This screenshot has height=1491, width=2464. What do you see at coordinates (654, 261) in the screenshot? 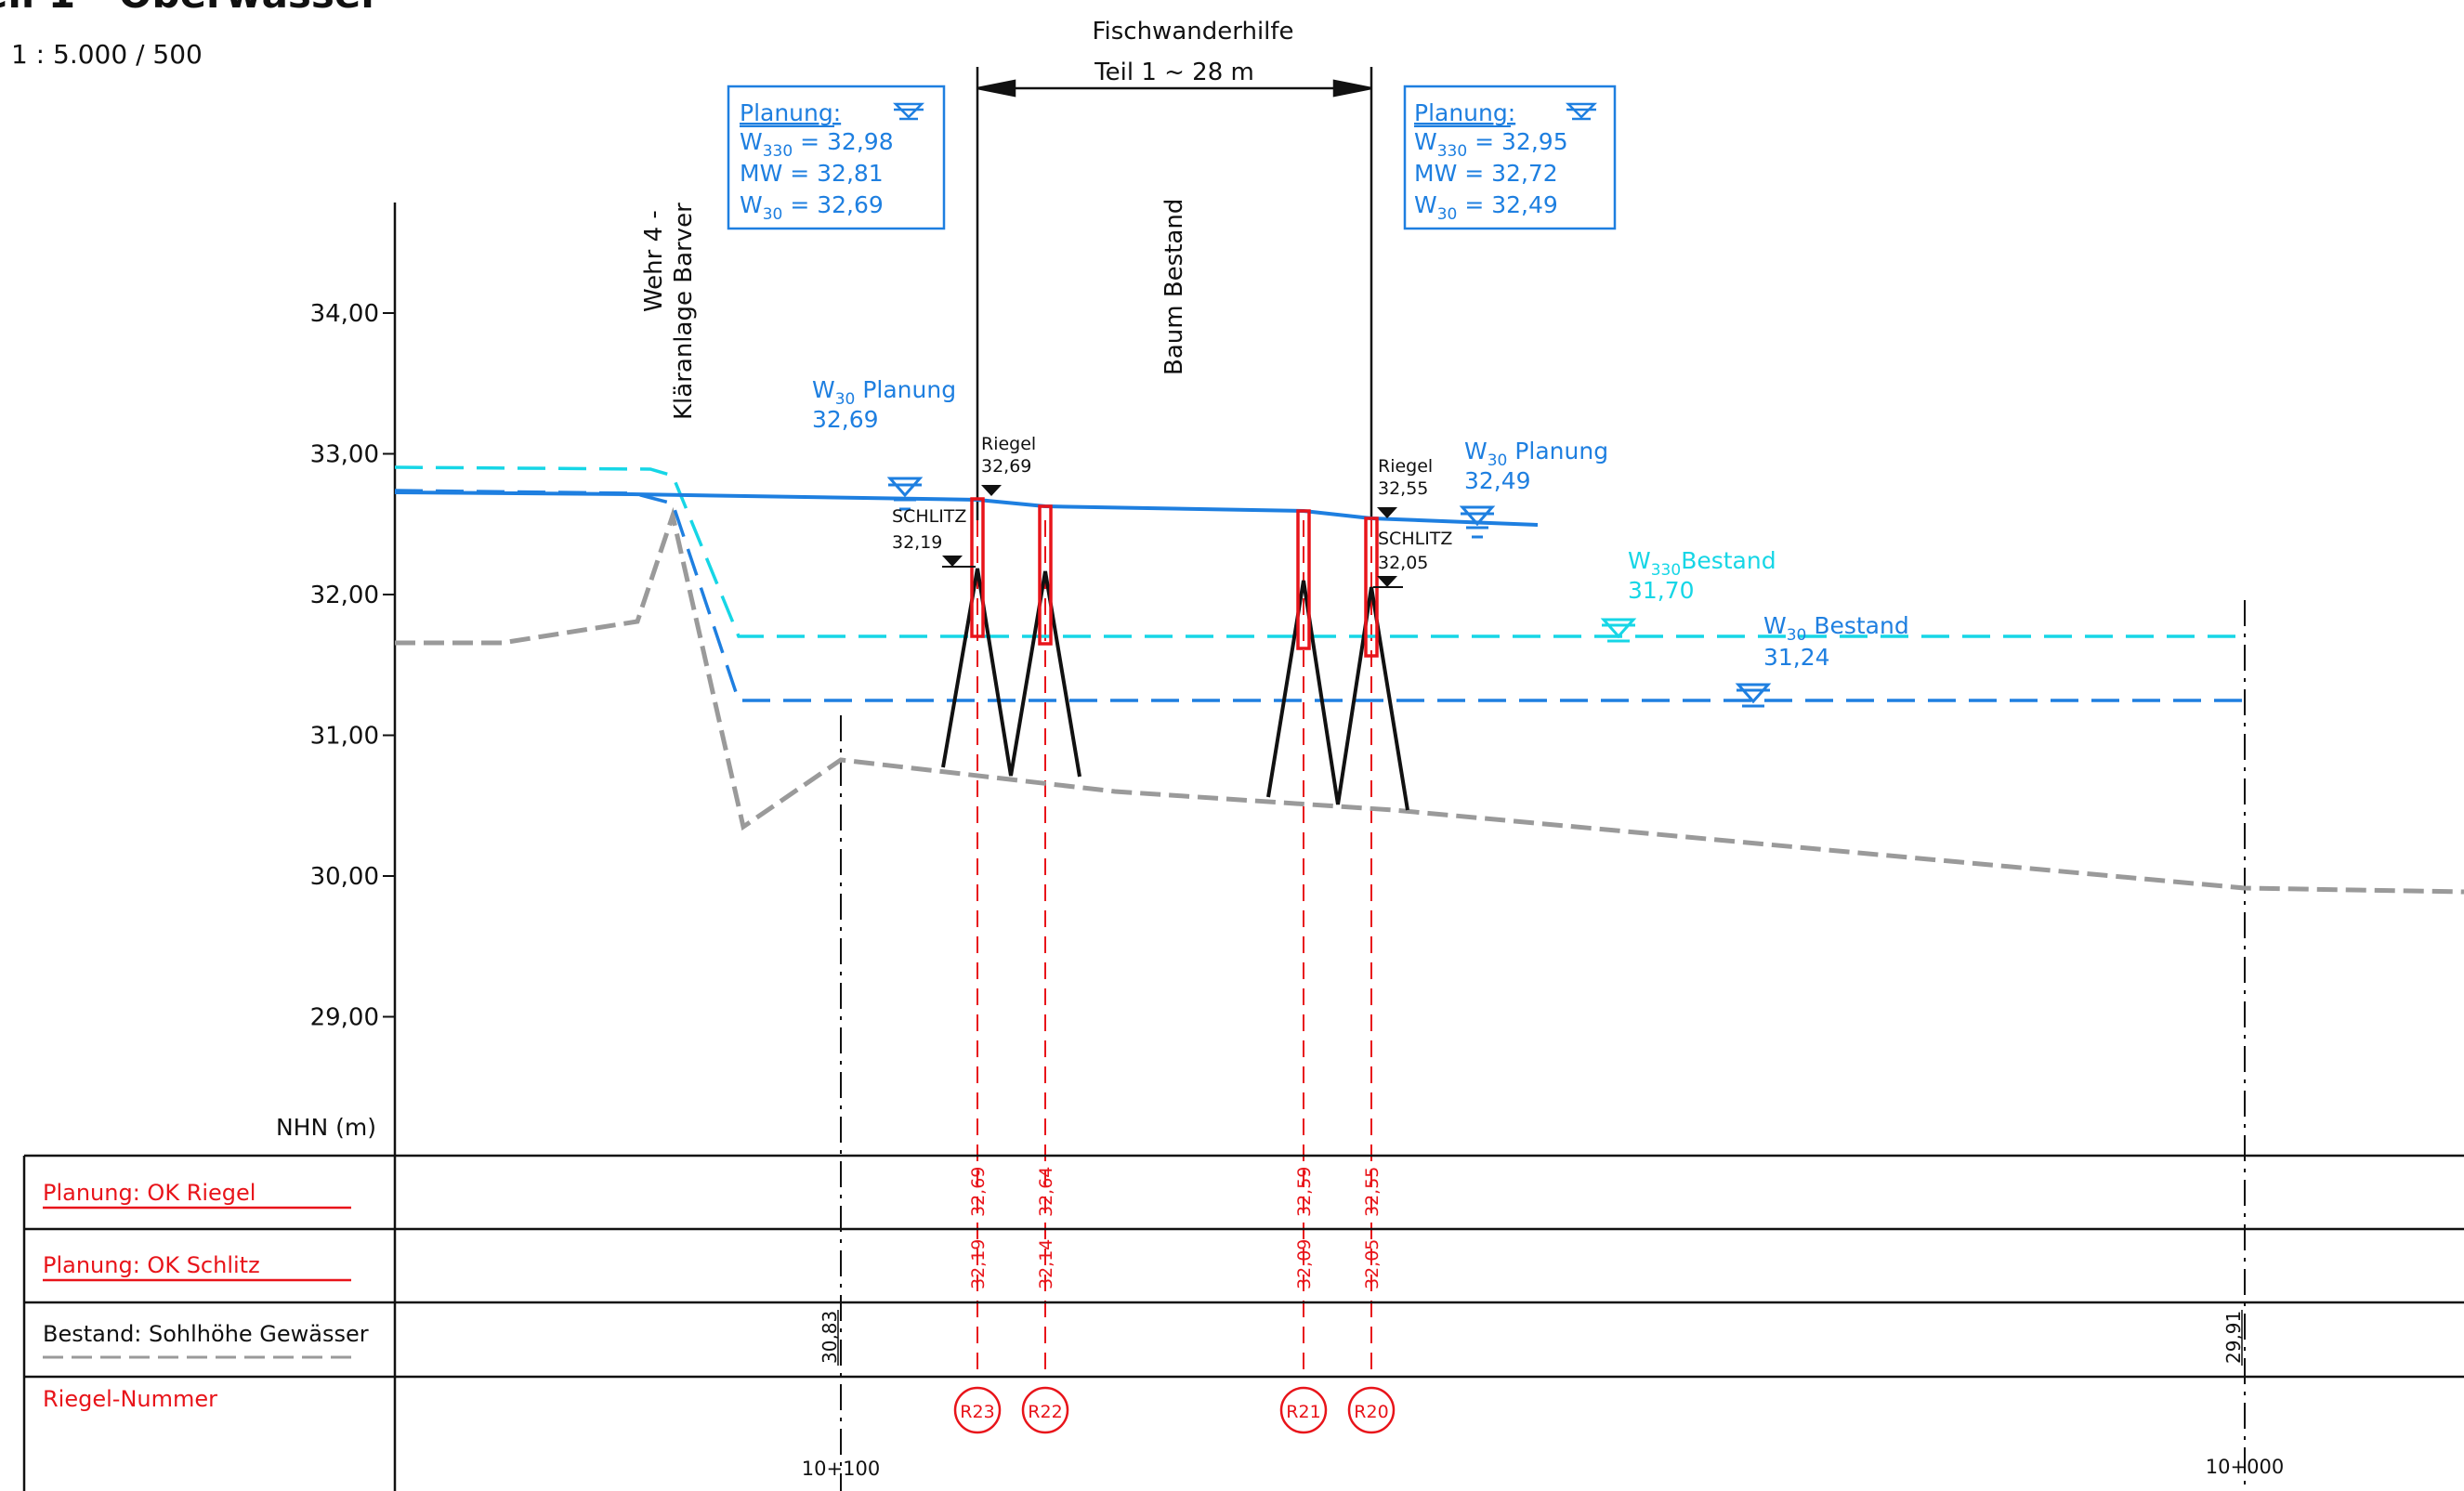
I see `weir-label-line1: Wehr 4 -` at bounding box center [654, 261].